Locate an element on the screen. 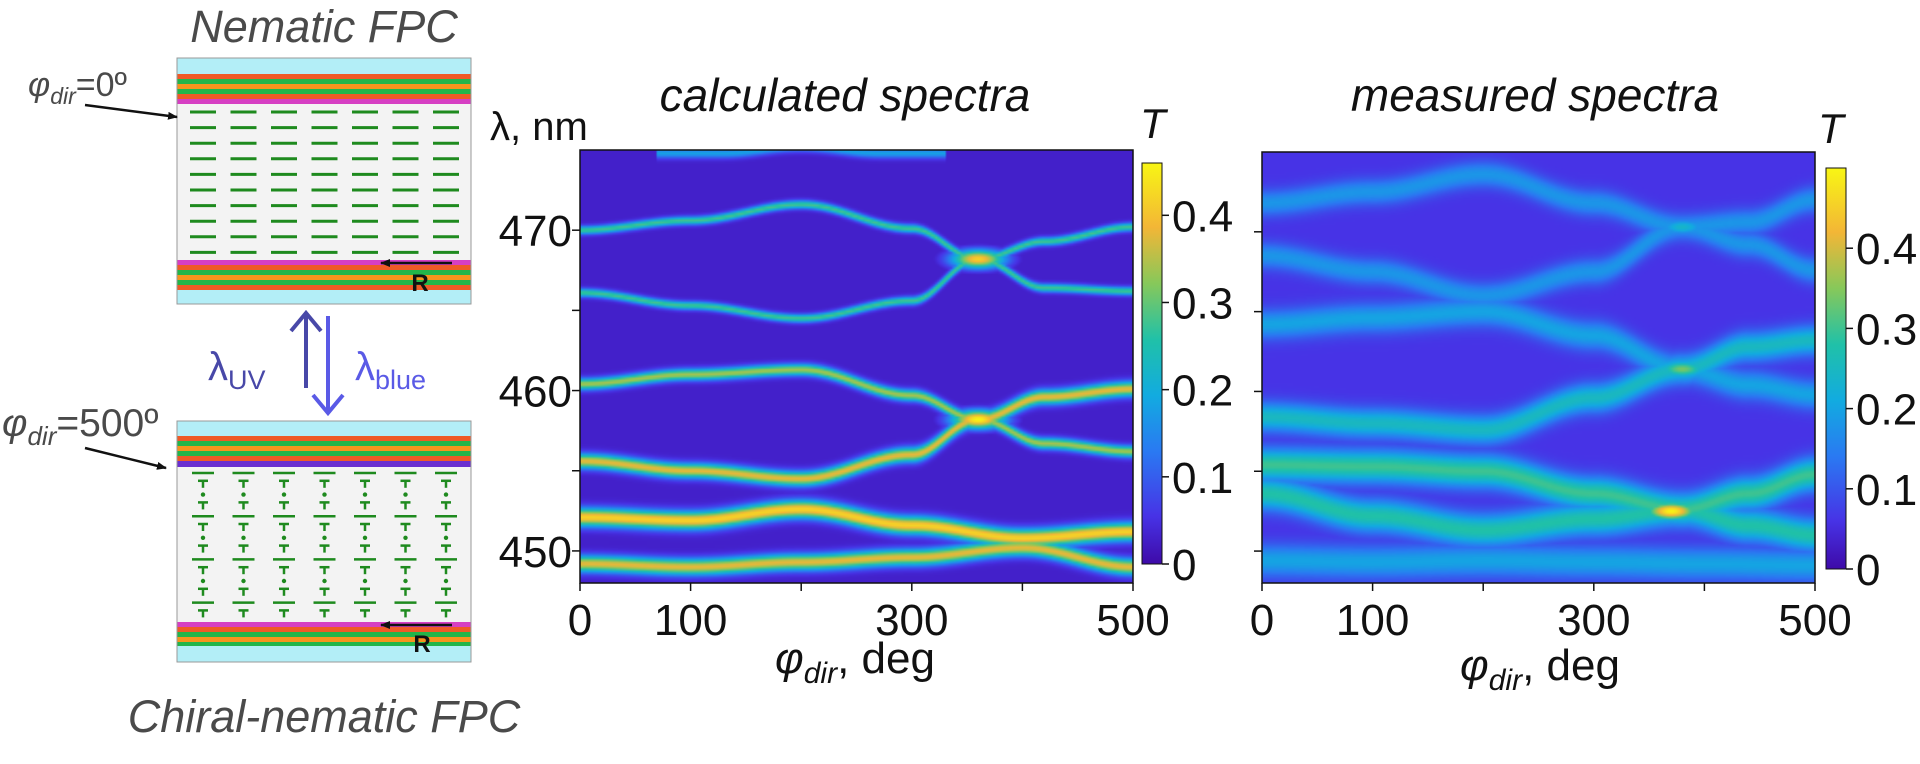  uv-sub: UV is located at coordinates (247, 380).